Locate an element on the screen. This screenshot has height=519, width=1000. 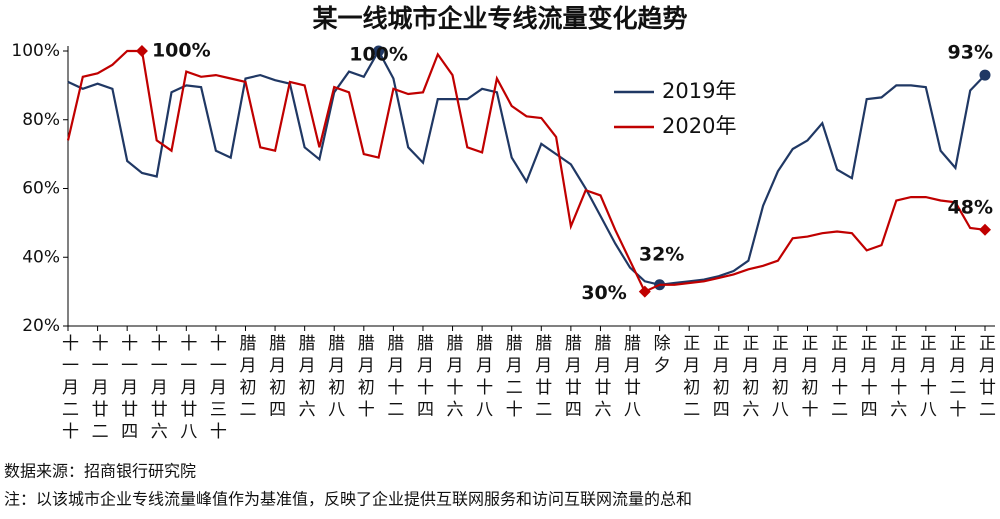
x-tick-label: 正月十六 is located at coordinates (896, 378).